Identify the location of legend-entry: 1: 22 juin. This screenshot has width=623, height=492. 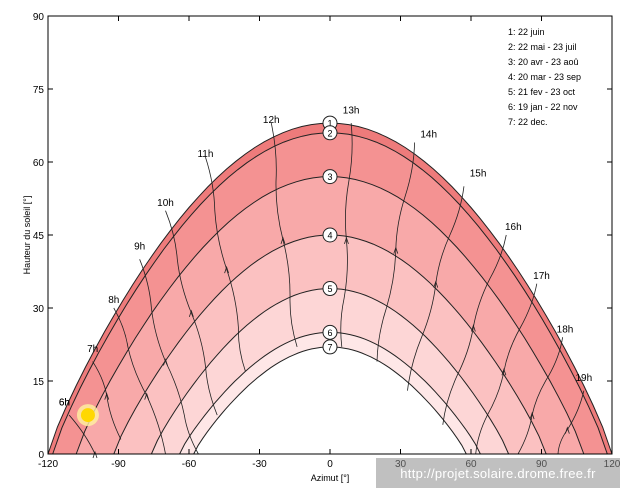
(526, 32).